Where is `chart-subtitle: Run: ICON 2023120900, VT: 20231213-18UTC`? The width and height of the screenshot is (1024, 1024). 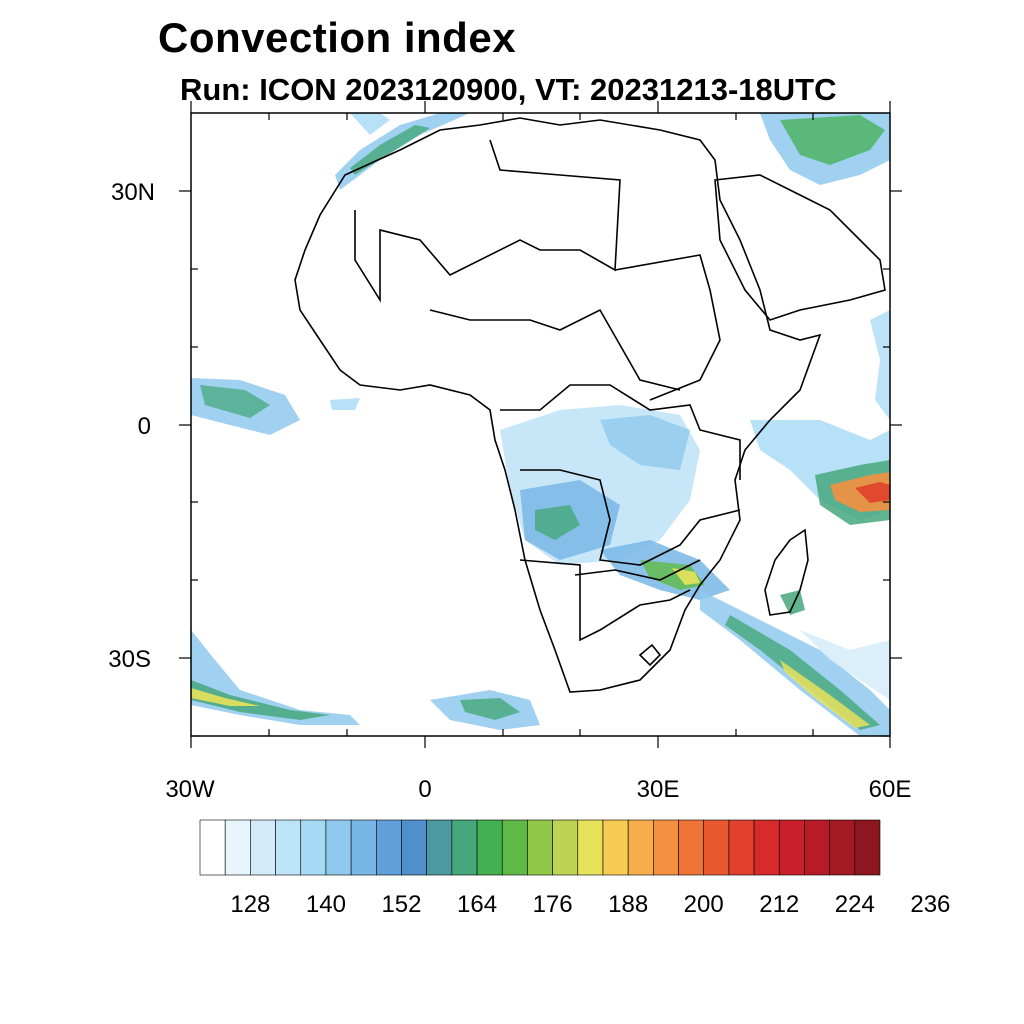
chart-subtitle: Run: ICON 2023120900, VT: 20231213-18UTC is located at coordinates (508, 89).